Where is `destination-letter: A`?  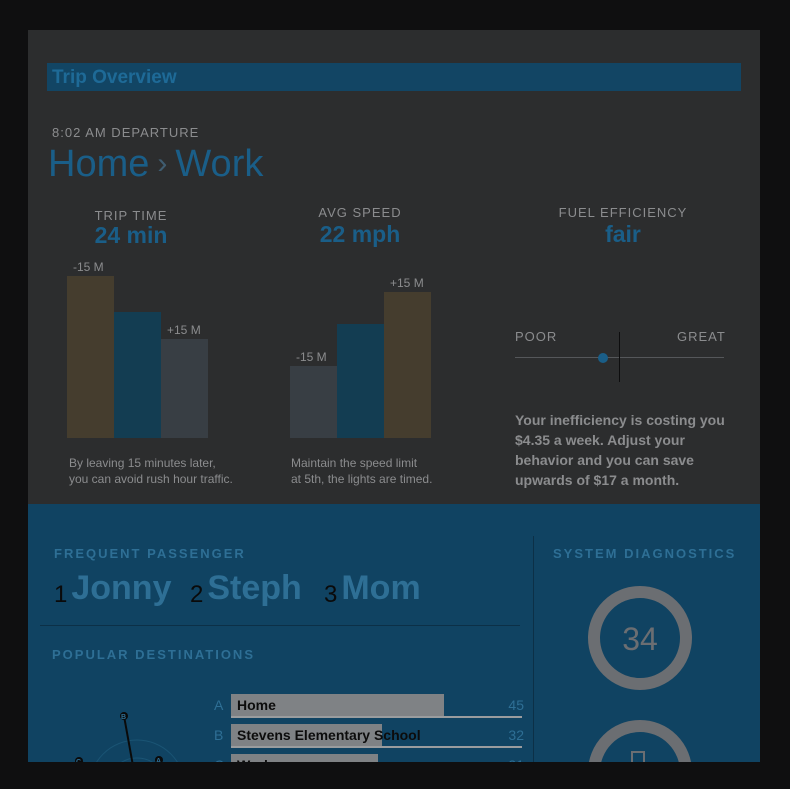
destination-letter: A is located at coordinates (219, 705).